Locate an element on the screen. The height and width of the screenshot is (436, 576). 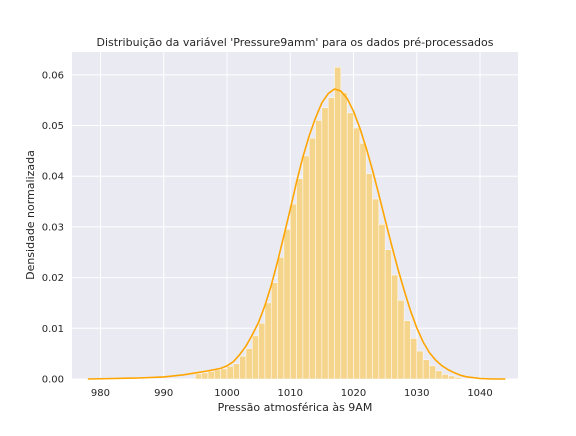
y-tick-label: 0.05 is located at coordinates (53, 126).